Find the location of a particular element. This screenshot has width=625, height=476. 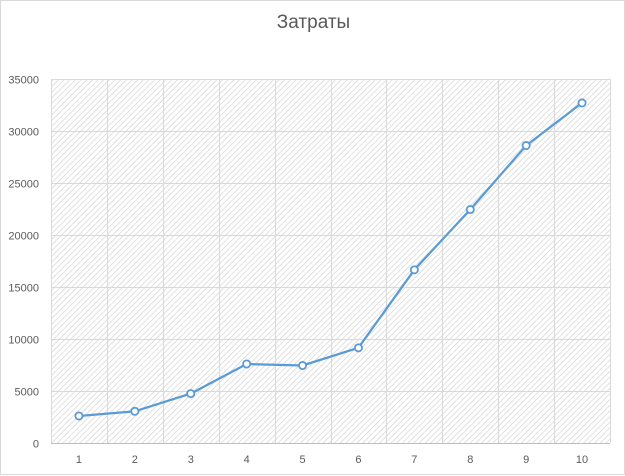

x-tick-label: 10 is located at coordinates (582, 460).